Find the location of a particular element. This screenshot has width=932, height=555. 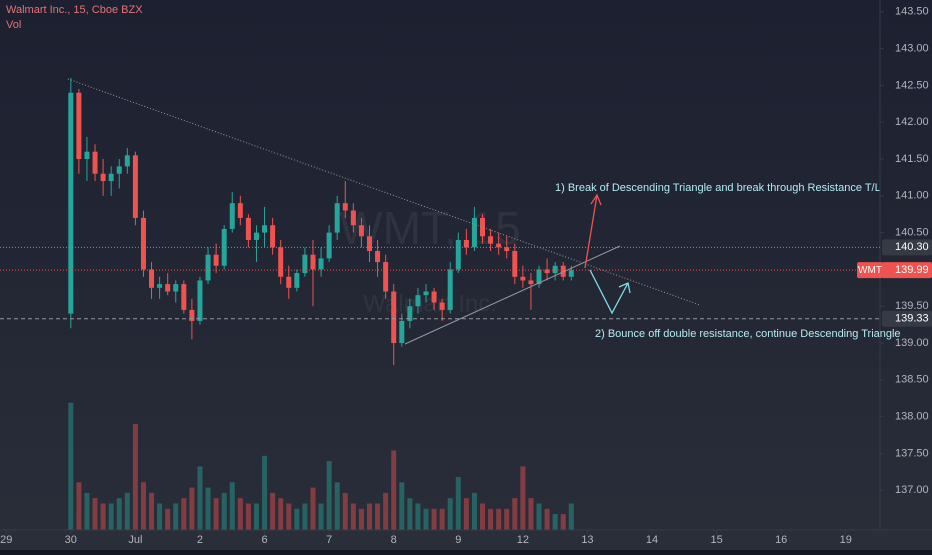

y-tick-label: 138.50 is located at coordinates (912, 380).